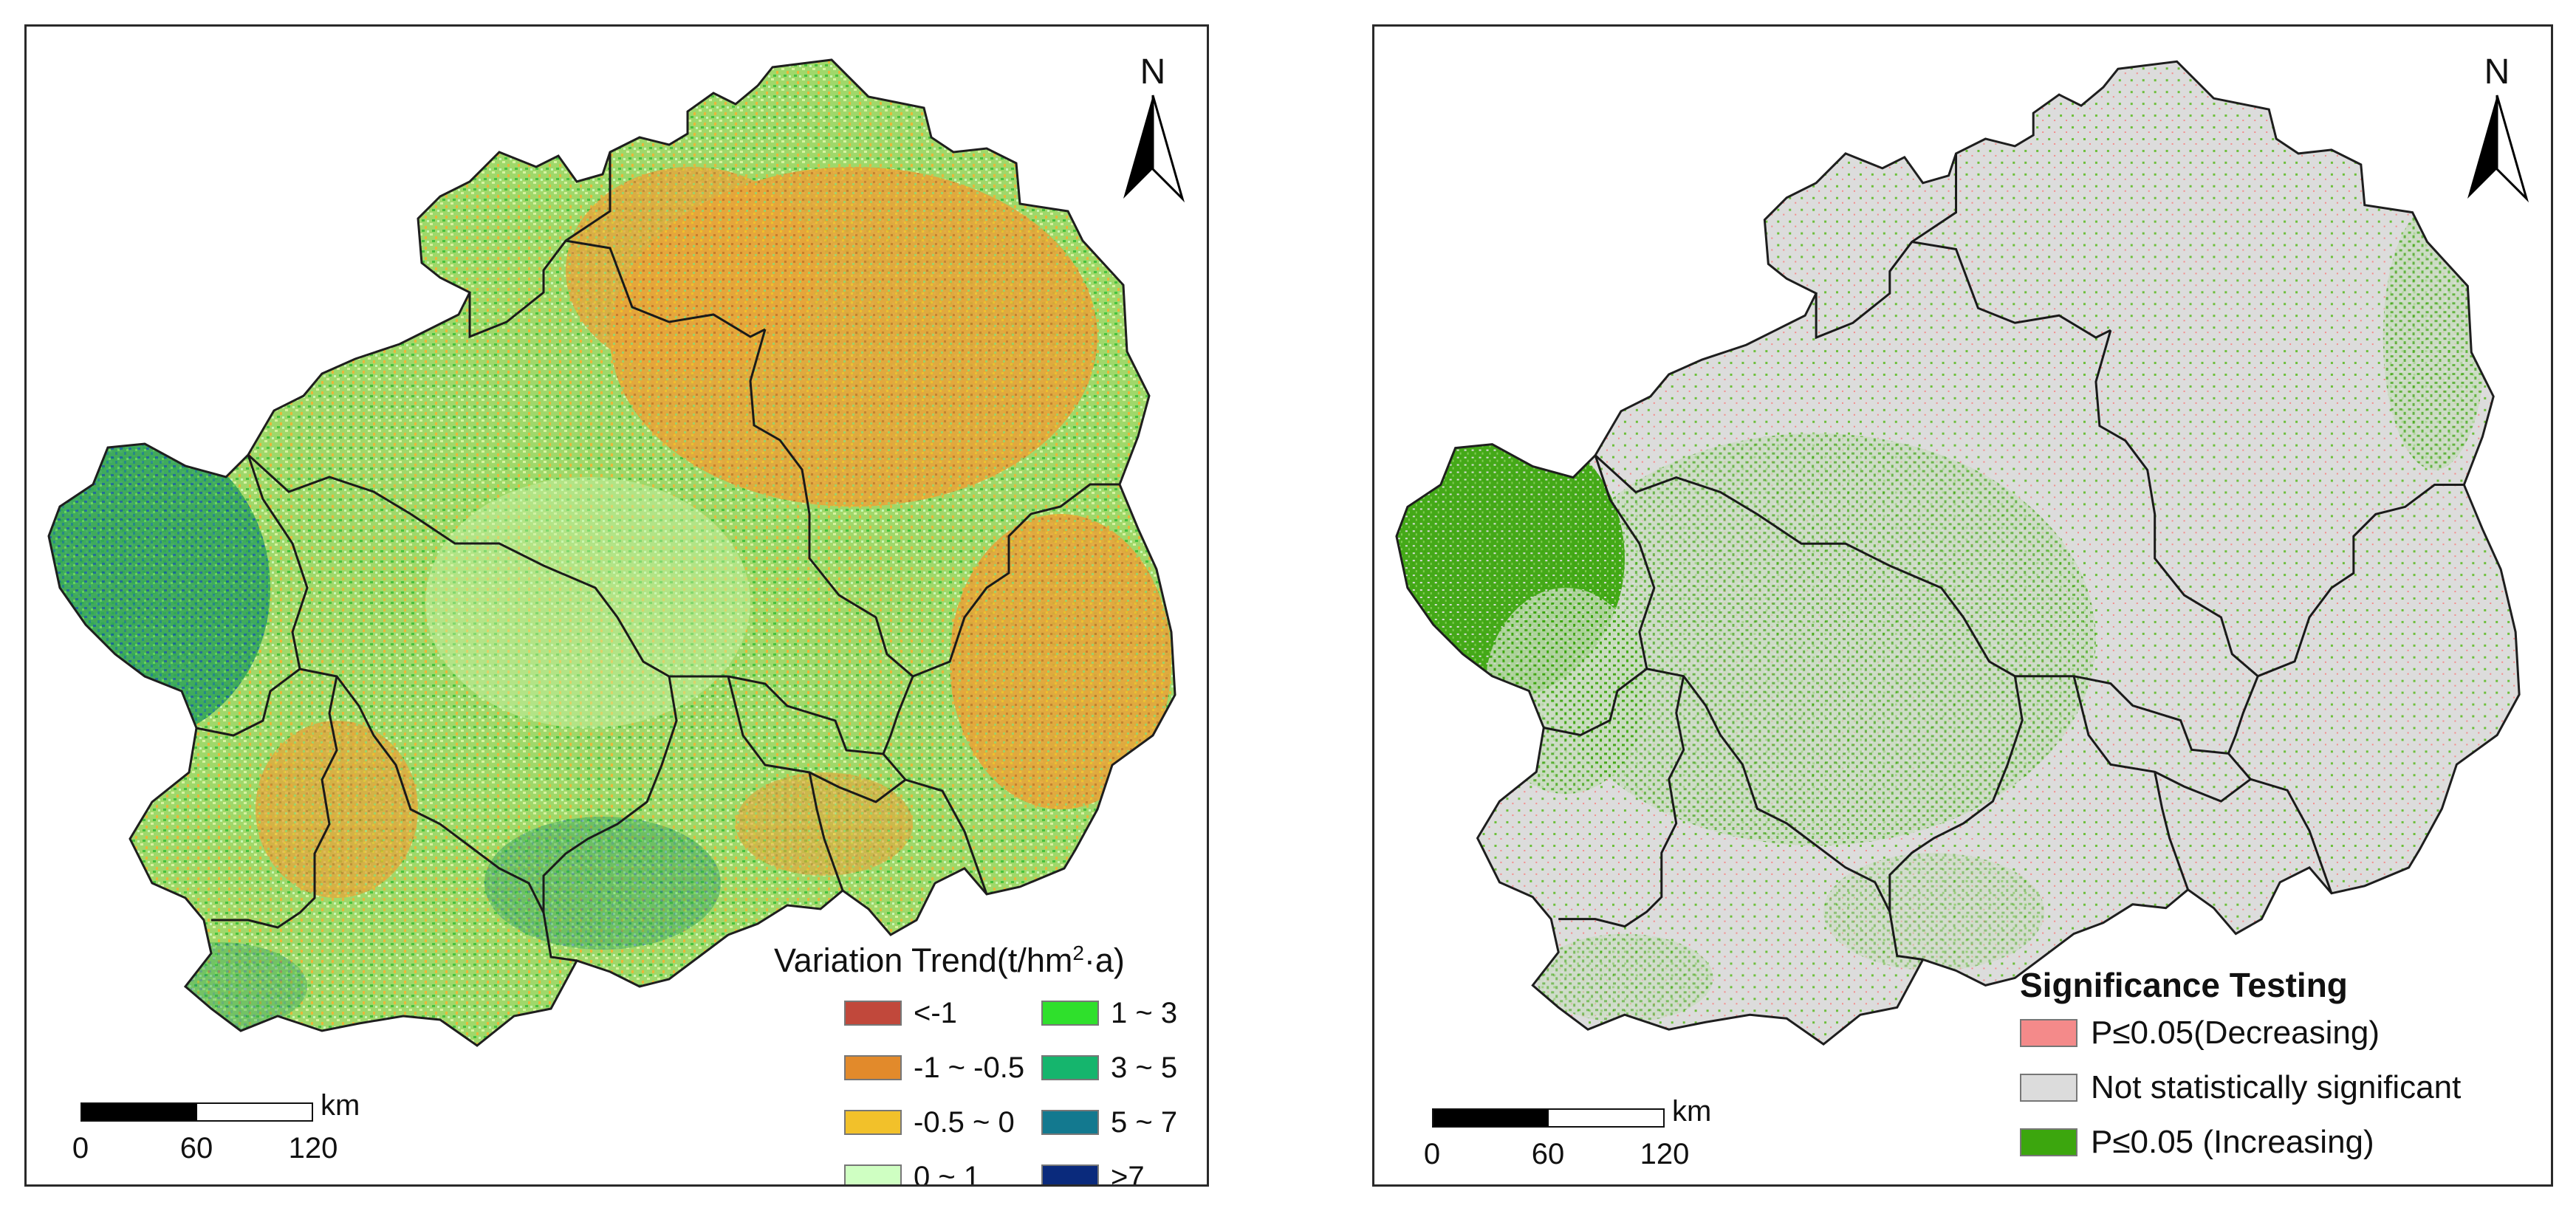 The height and width of the screenshot is (1211, 2576). Describe the element at coordinates (1128, 1173) in the screenshot. I see `legend-label: >7` at that location.